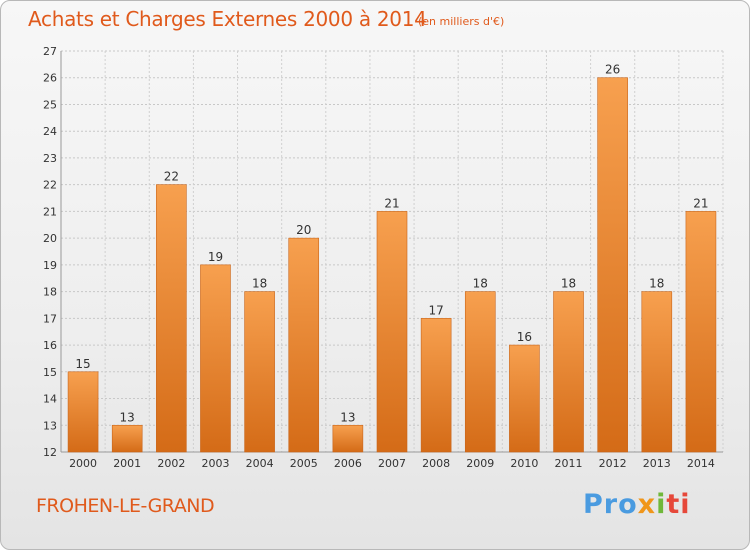 The image size is (750, 550). Describe the element at coordinates (227, 19) in the screenshot. I see `chart-title: Achats et Charges Externes 2000 à 2014` at that location.